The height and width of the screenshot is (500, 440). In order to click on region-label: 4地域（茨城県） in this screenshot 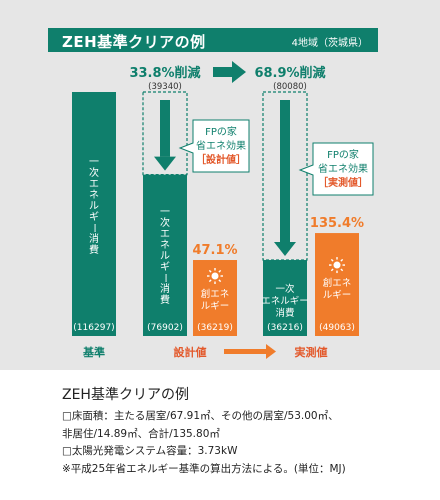, I will do `click(329, 43)`.